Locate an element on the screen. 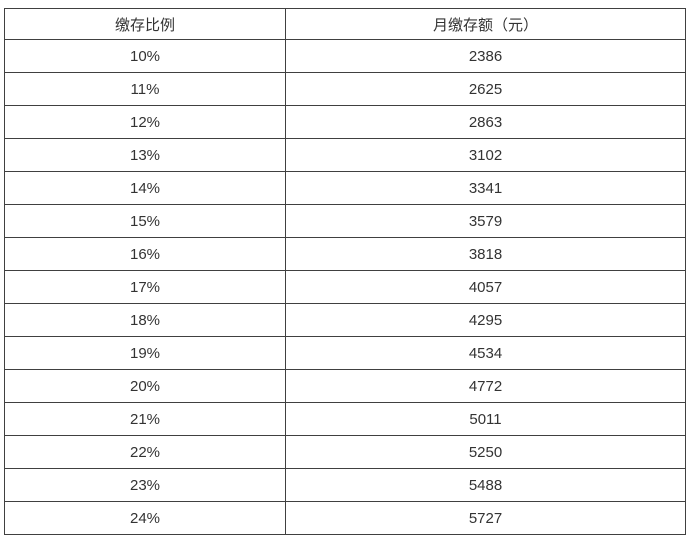 This screenshot has width=689, height=539. header-row: 缴存比例 月缴存额（元） is located at coordinates (345, 24).